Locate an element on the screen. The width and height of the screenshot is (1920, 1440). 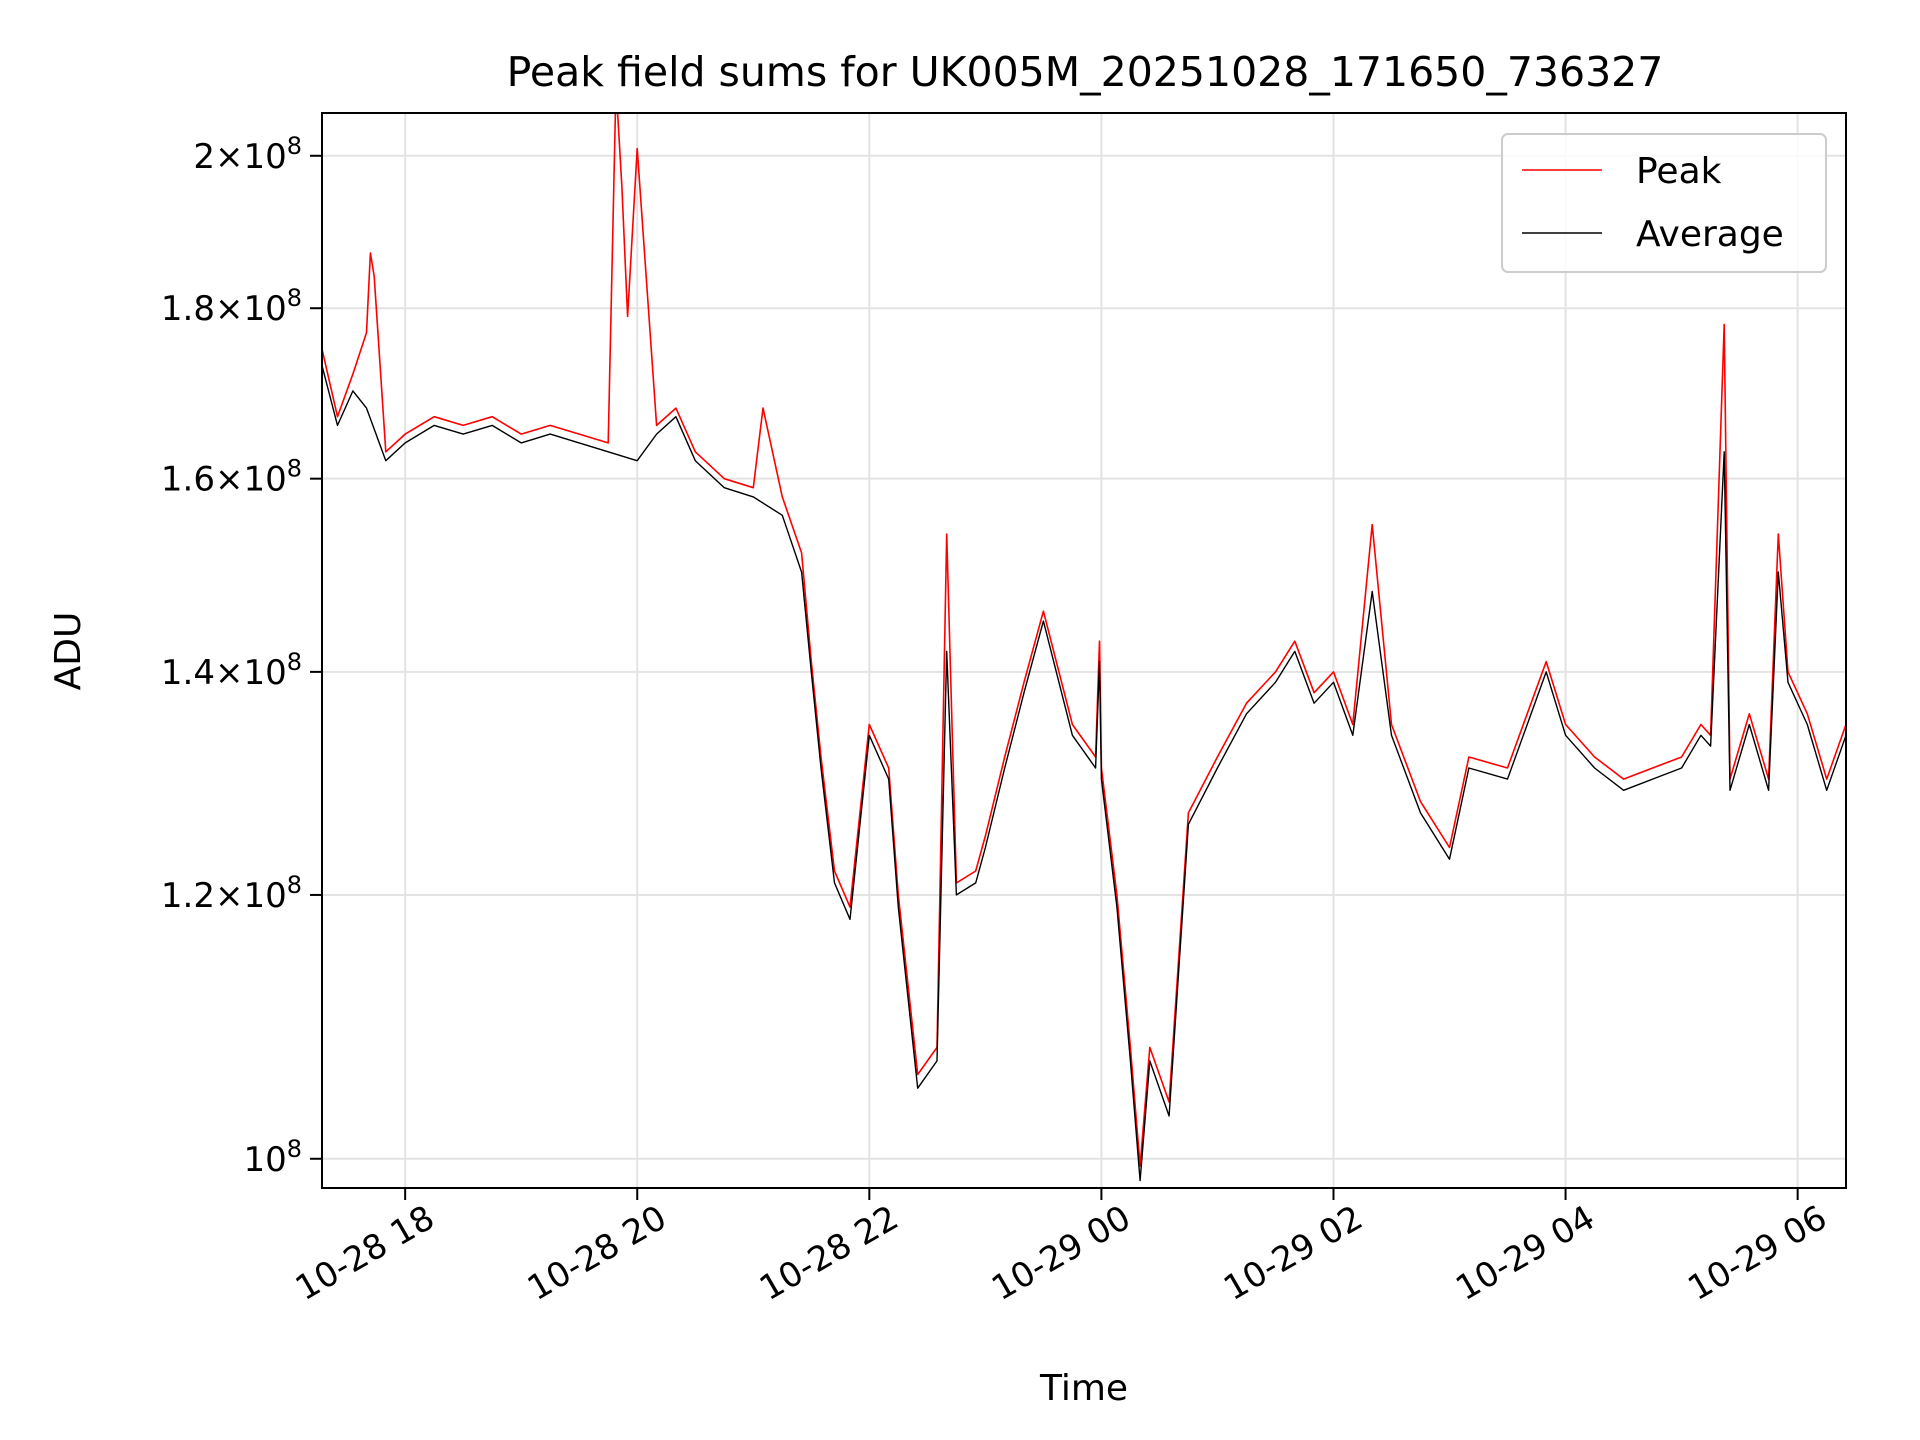
y-tick-label: 108 is located at coordinates (272, 1157).